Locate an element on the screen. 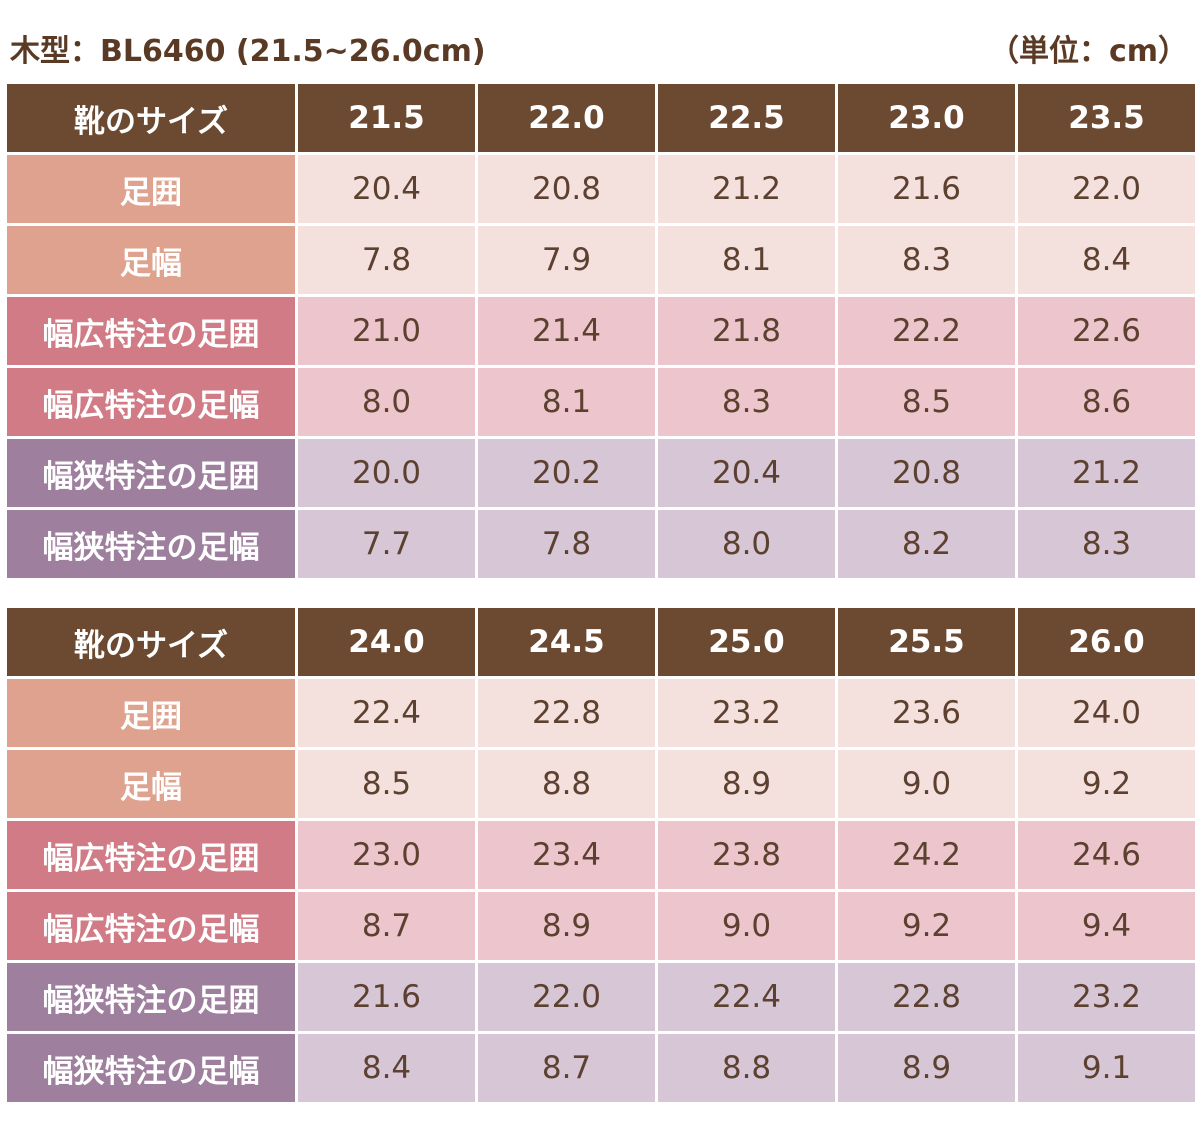  value-cell: 21.4 is located at coordinates (566, 331).